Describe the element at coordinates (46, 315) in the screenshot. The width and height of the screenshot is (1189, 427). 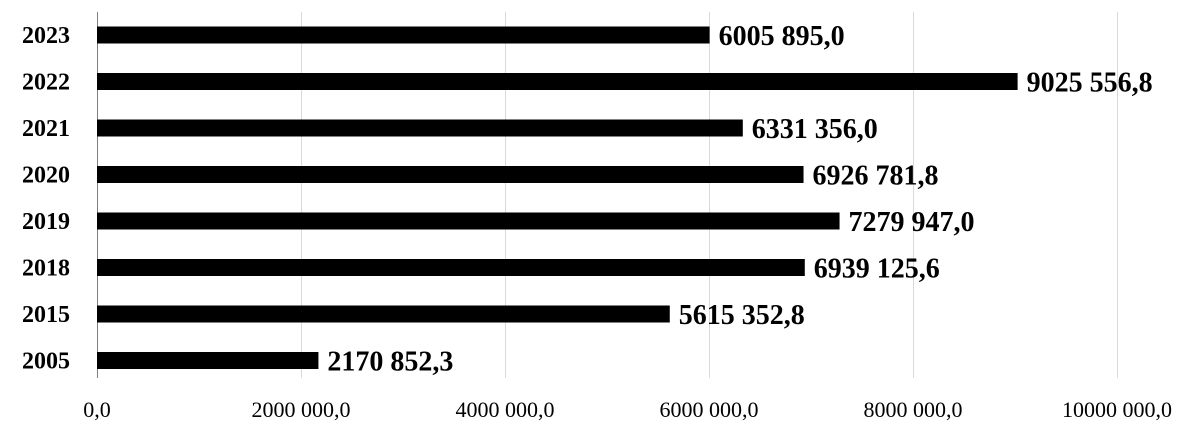
I see `category-label-2015: 2015` at that location.